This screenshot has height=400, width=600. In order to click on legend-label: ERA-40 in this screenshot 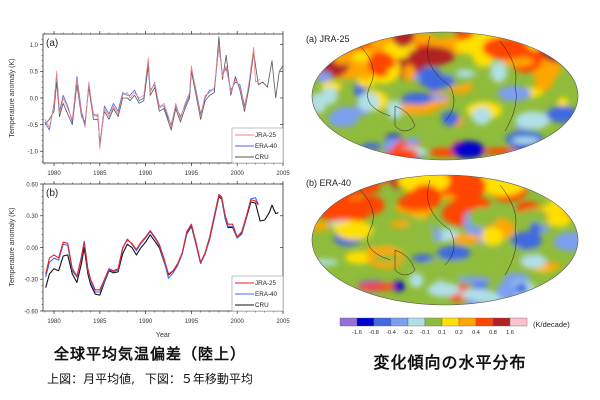, I will do `click(266, 146)`.